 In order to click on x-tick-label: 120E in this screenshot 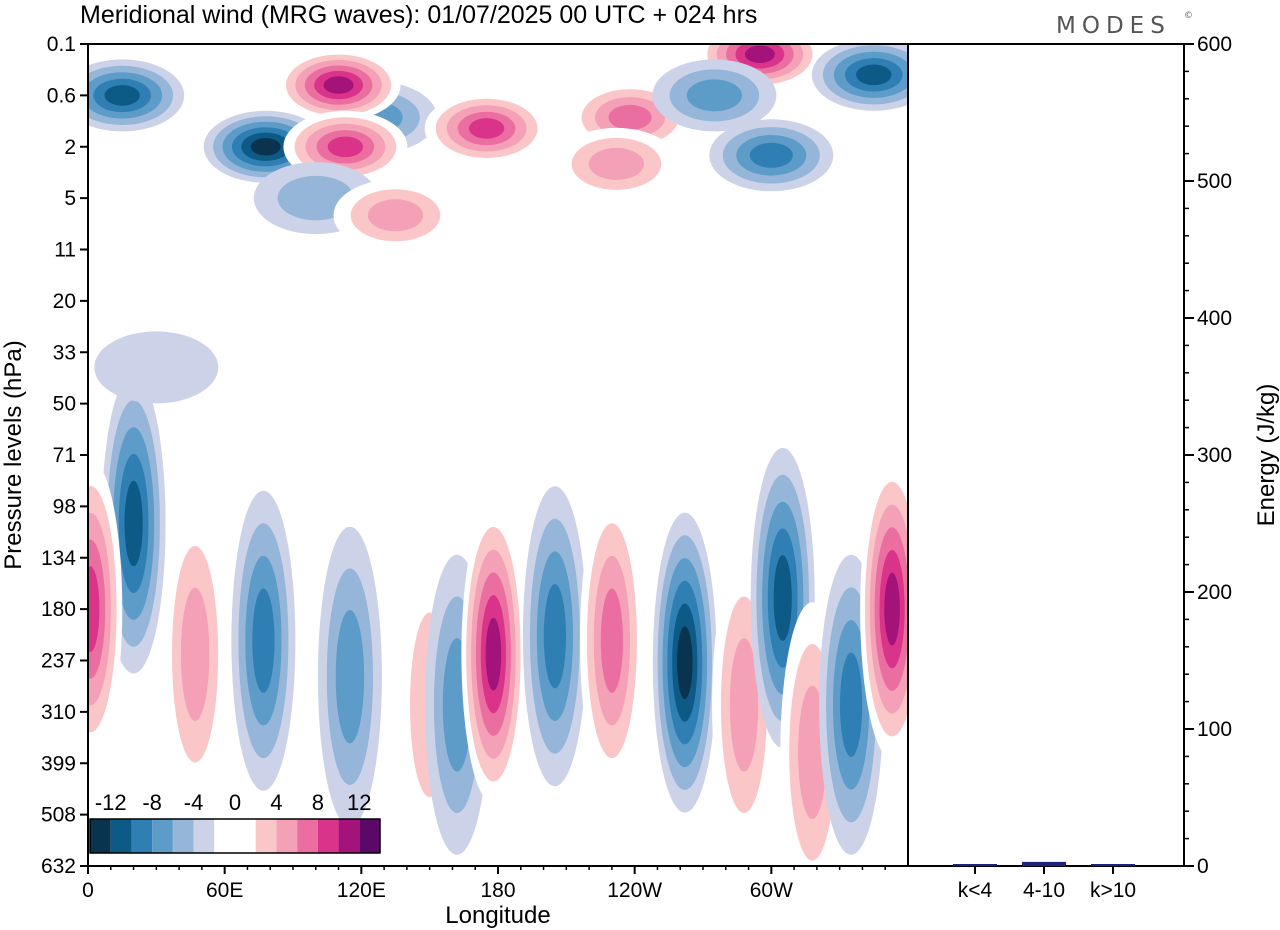, I will do `click(361, 890)`.